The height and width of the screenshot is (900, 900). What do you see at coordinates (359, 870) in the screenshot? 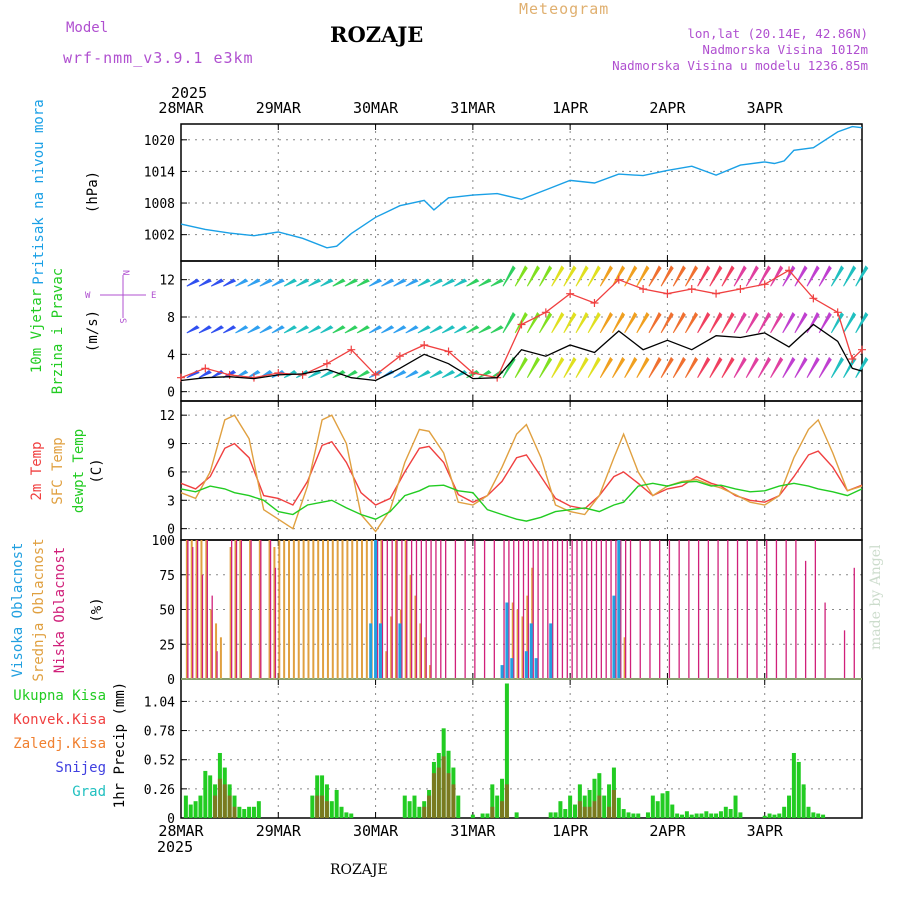
I see `footer-city: ROZAJE` at bounding box center [359, 870].